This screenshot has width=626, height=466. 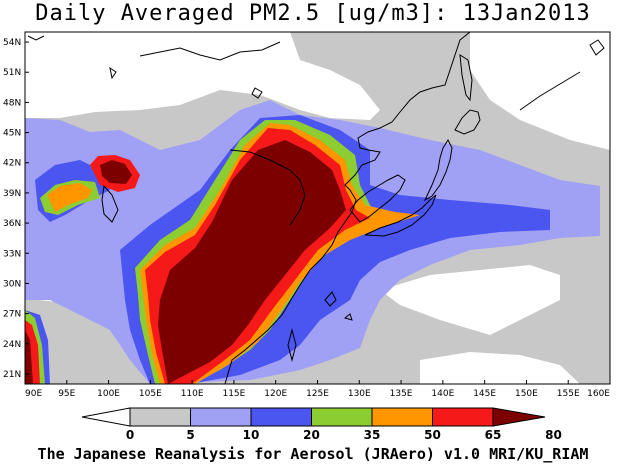 I want to click on lon-tick-label: 140E, so click(x=442, y=394).